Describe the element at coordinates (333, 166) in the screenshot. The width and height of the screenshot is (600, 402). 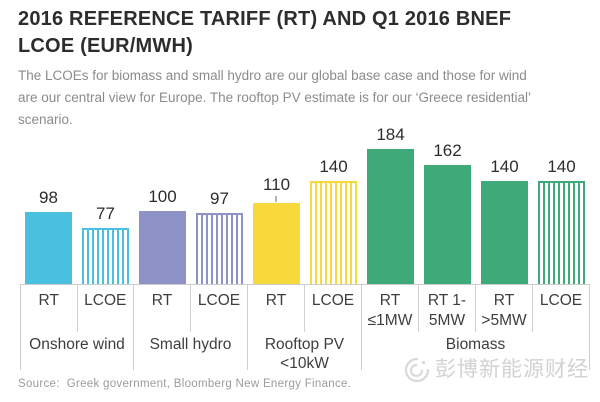
I see `value-label-rooftop-pv-10kw-lcoe: 140` at that location.